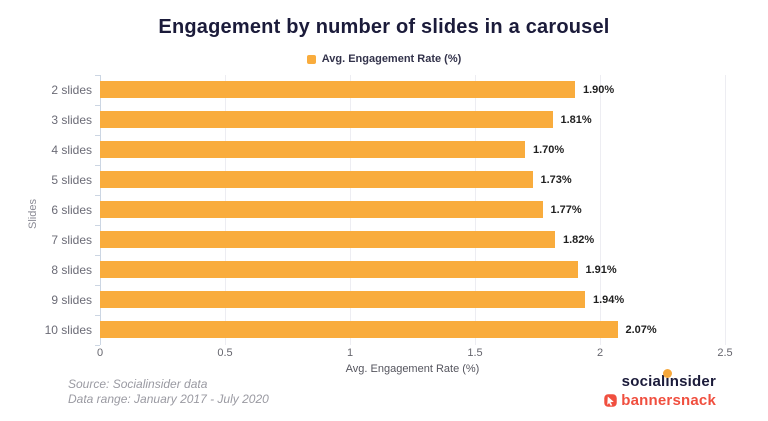 Image resolution: width=768 pixels, height=421 pixels. Describe the element at coordinates (71, 270) in the screenshot. I see `category-label: 8 slides` at that location.